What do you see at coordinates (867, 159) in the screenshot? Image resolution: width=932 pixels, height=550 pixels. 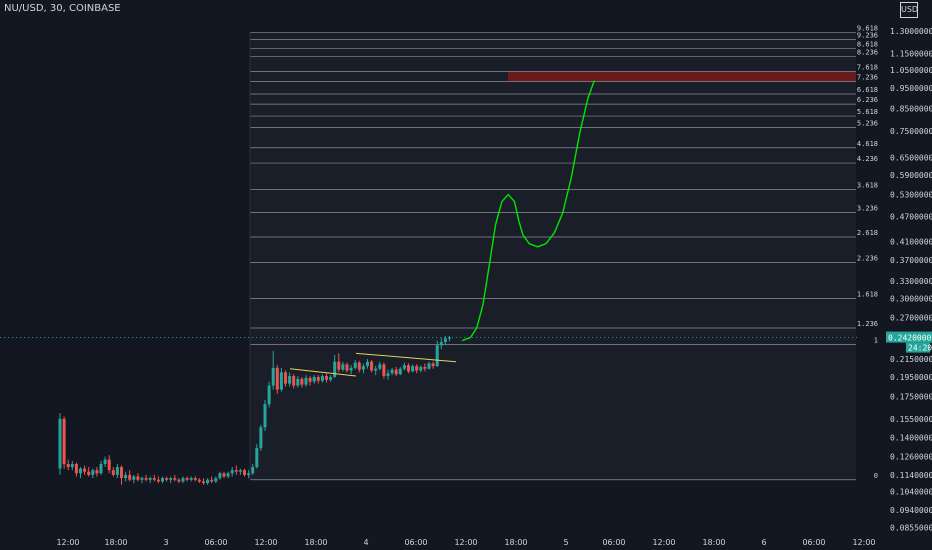 I see `fib-level-label: 4.236` at bounding box center [867, 159].